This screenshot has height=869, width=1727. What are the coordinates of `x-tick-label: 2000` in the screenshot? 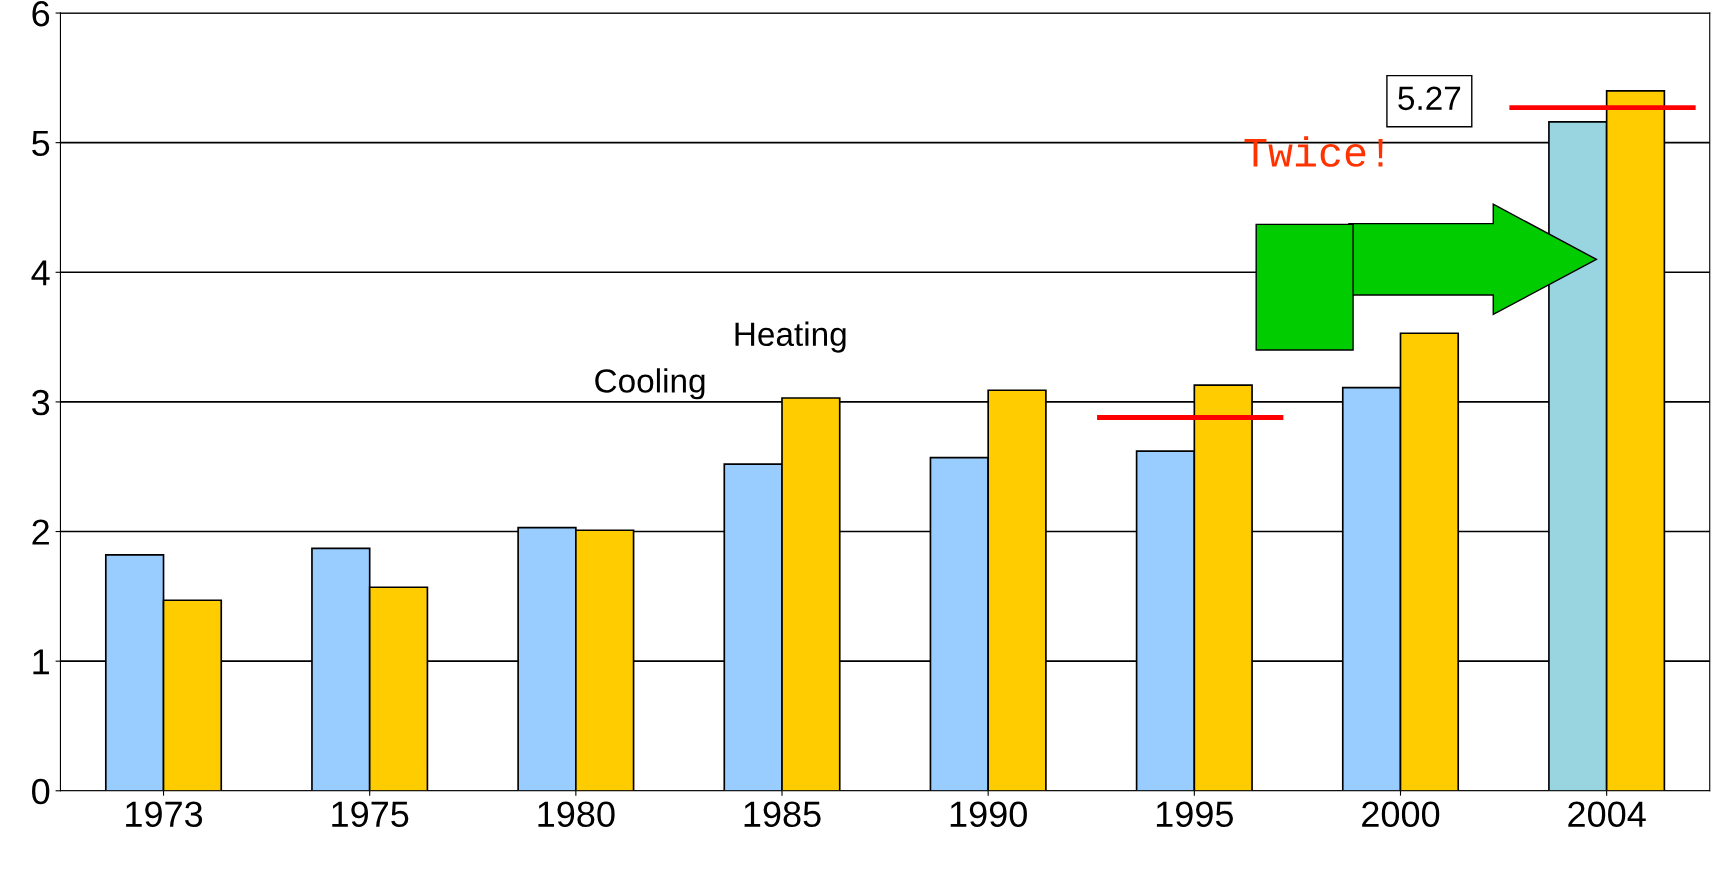 It's located at (1401, 814).